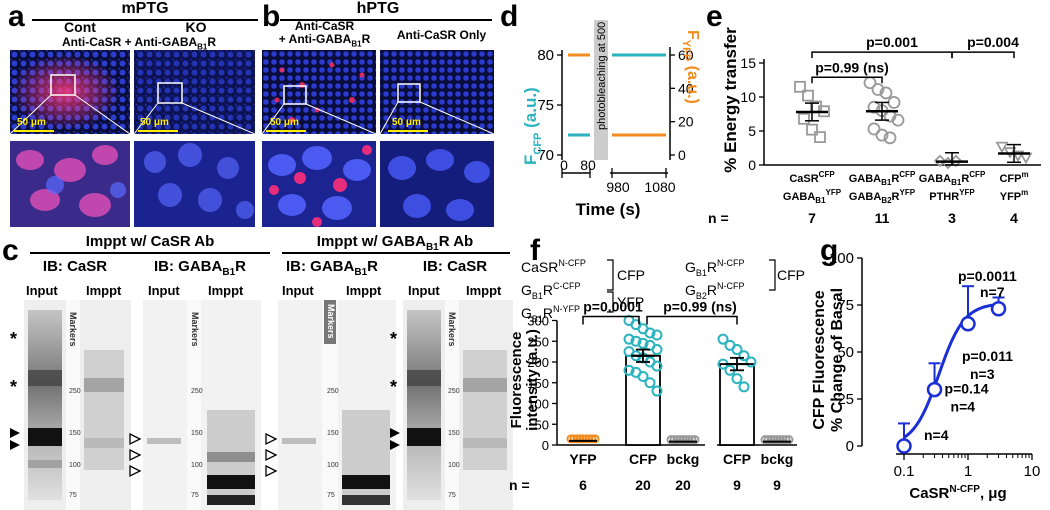 This screenshot has height=510, width=1050. Describe the element at coordinates (686, 55) in the screenshot. I see `d-right-tick-label: 60` at that location.